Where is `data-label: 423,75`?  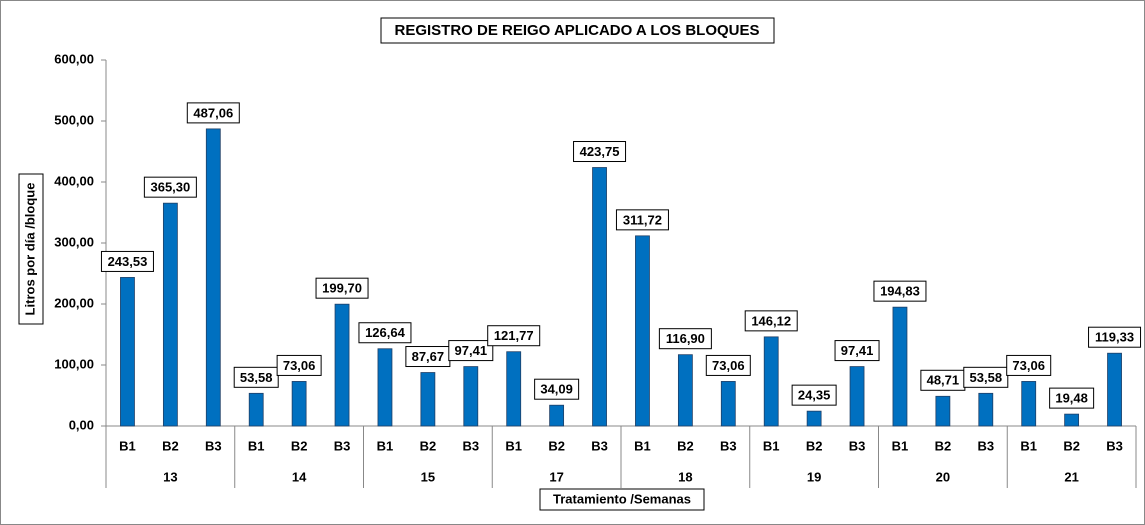 data-label: 423,75 is located at coordinates (600, 151).